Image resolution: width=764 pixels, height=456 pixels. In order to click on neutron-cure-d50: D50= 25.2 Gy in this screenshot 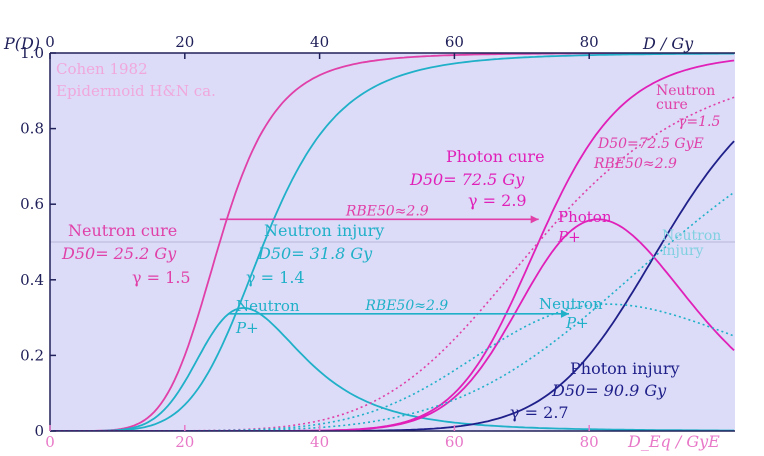, I will do `click(119, 253)`.